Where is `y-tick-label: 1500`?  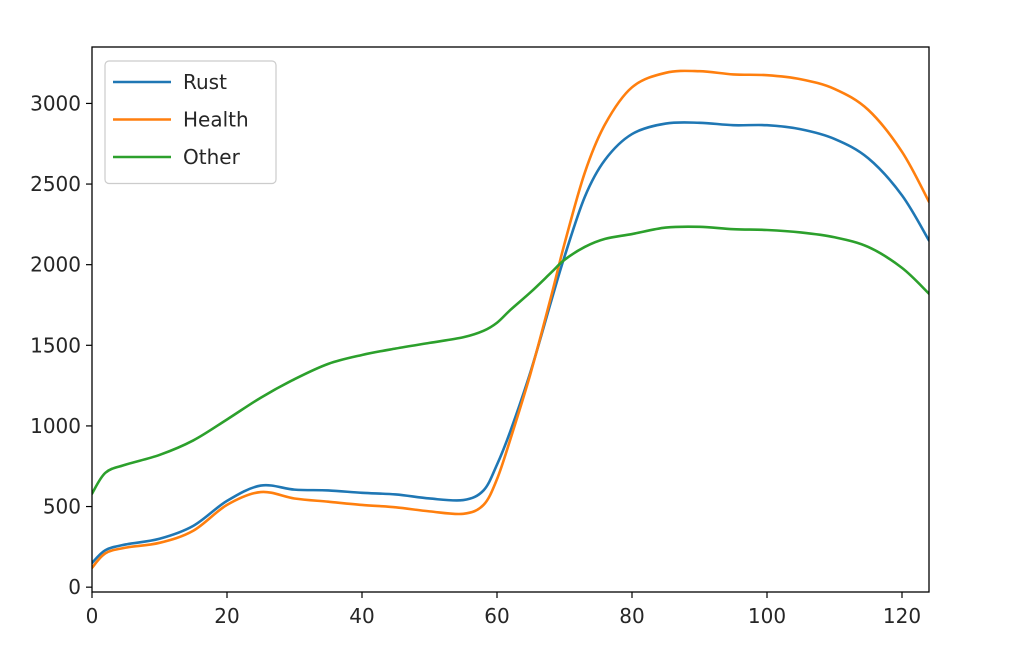
y-tick-label: 1500 is located at coordinates (55, 345).